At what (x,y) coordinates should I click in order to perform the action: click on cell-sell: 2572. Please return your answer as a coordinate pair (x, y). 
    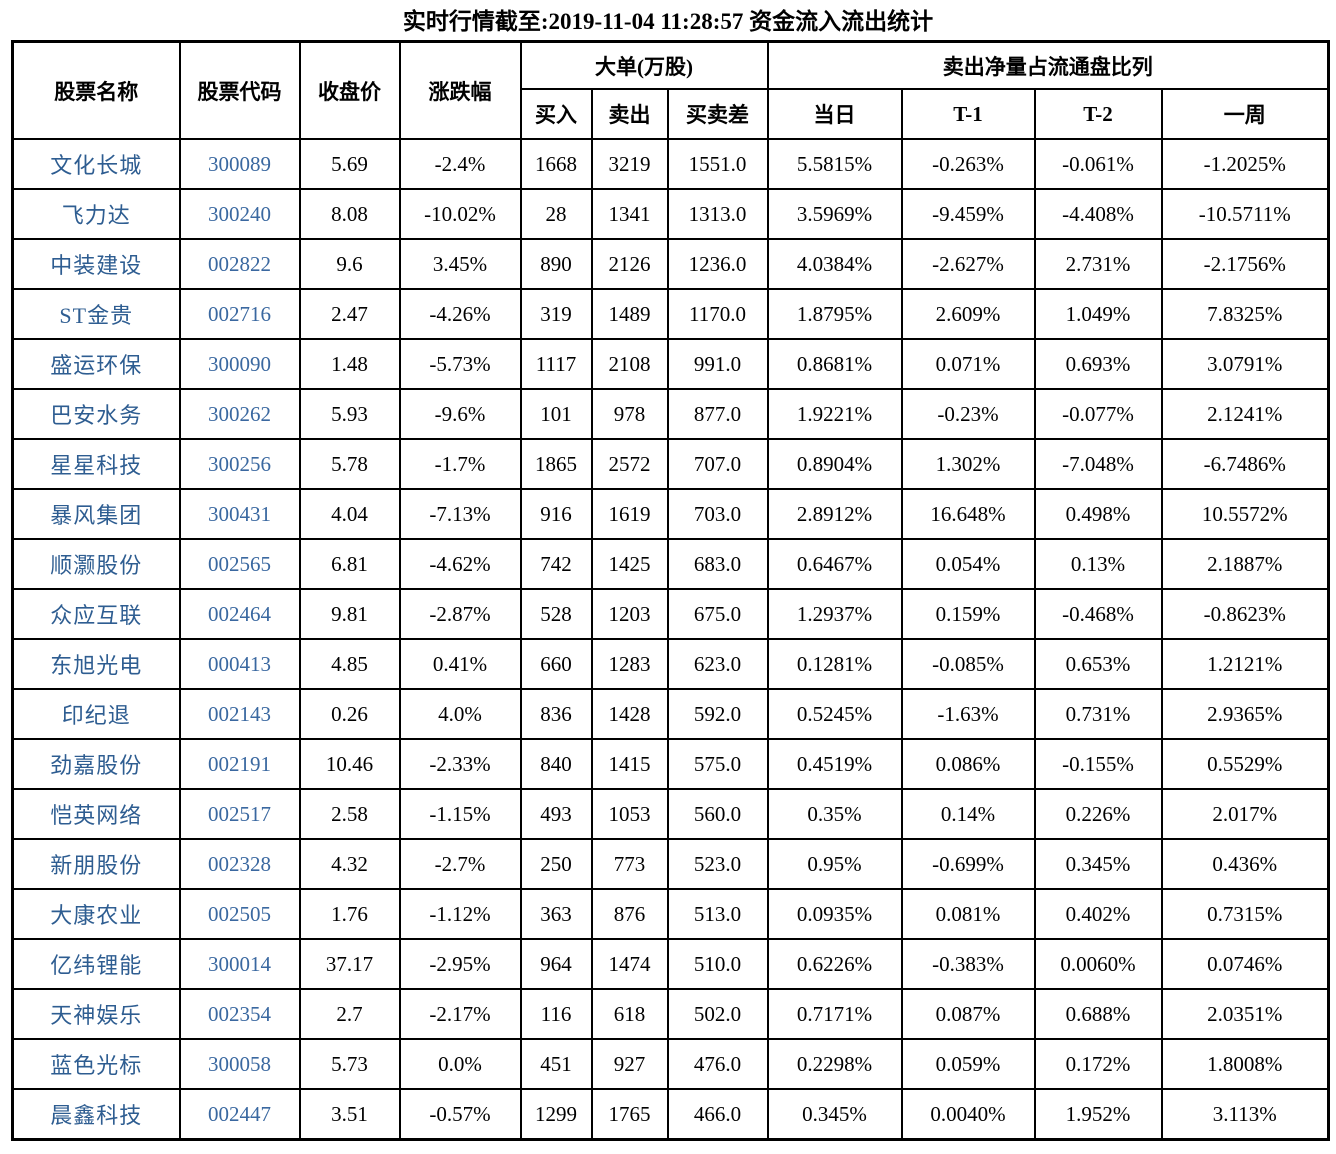
    Looking at the image, I should click on (629, 464).